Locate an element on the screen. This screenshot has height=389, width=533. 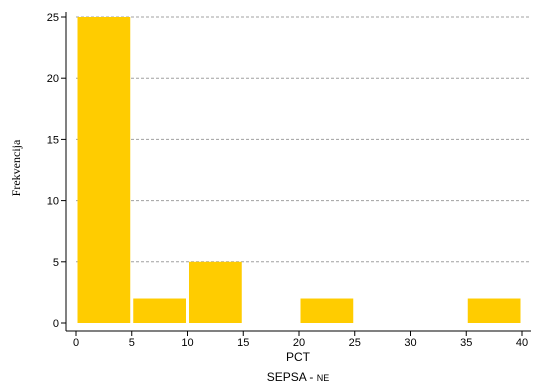
x-tick-label-30: 30 is located at coordinates (410, 343).